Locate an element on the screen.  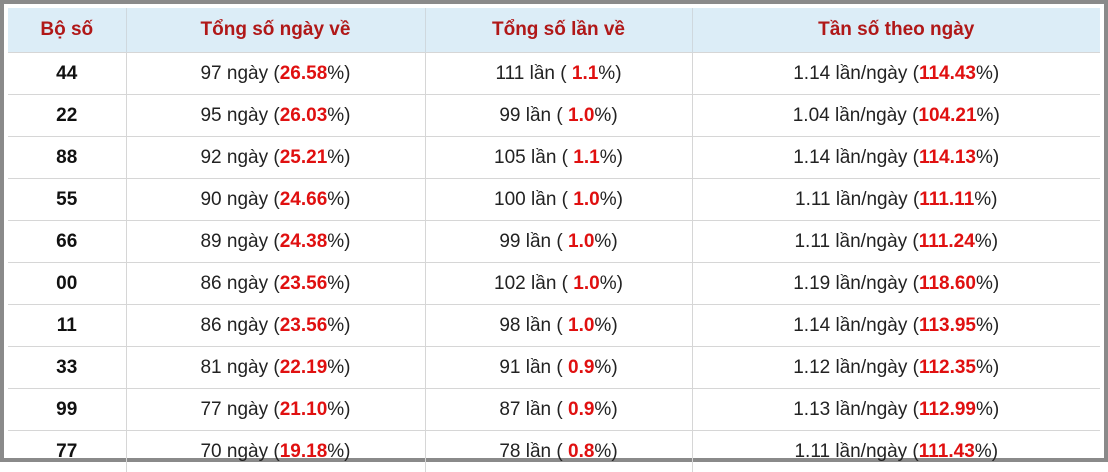
header-cell: Tổng số lần về is located at coordinates (558, 30).